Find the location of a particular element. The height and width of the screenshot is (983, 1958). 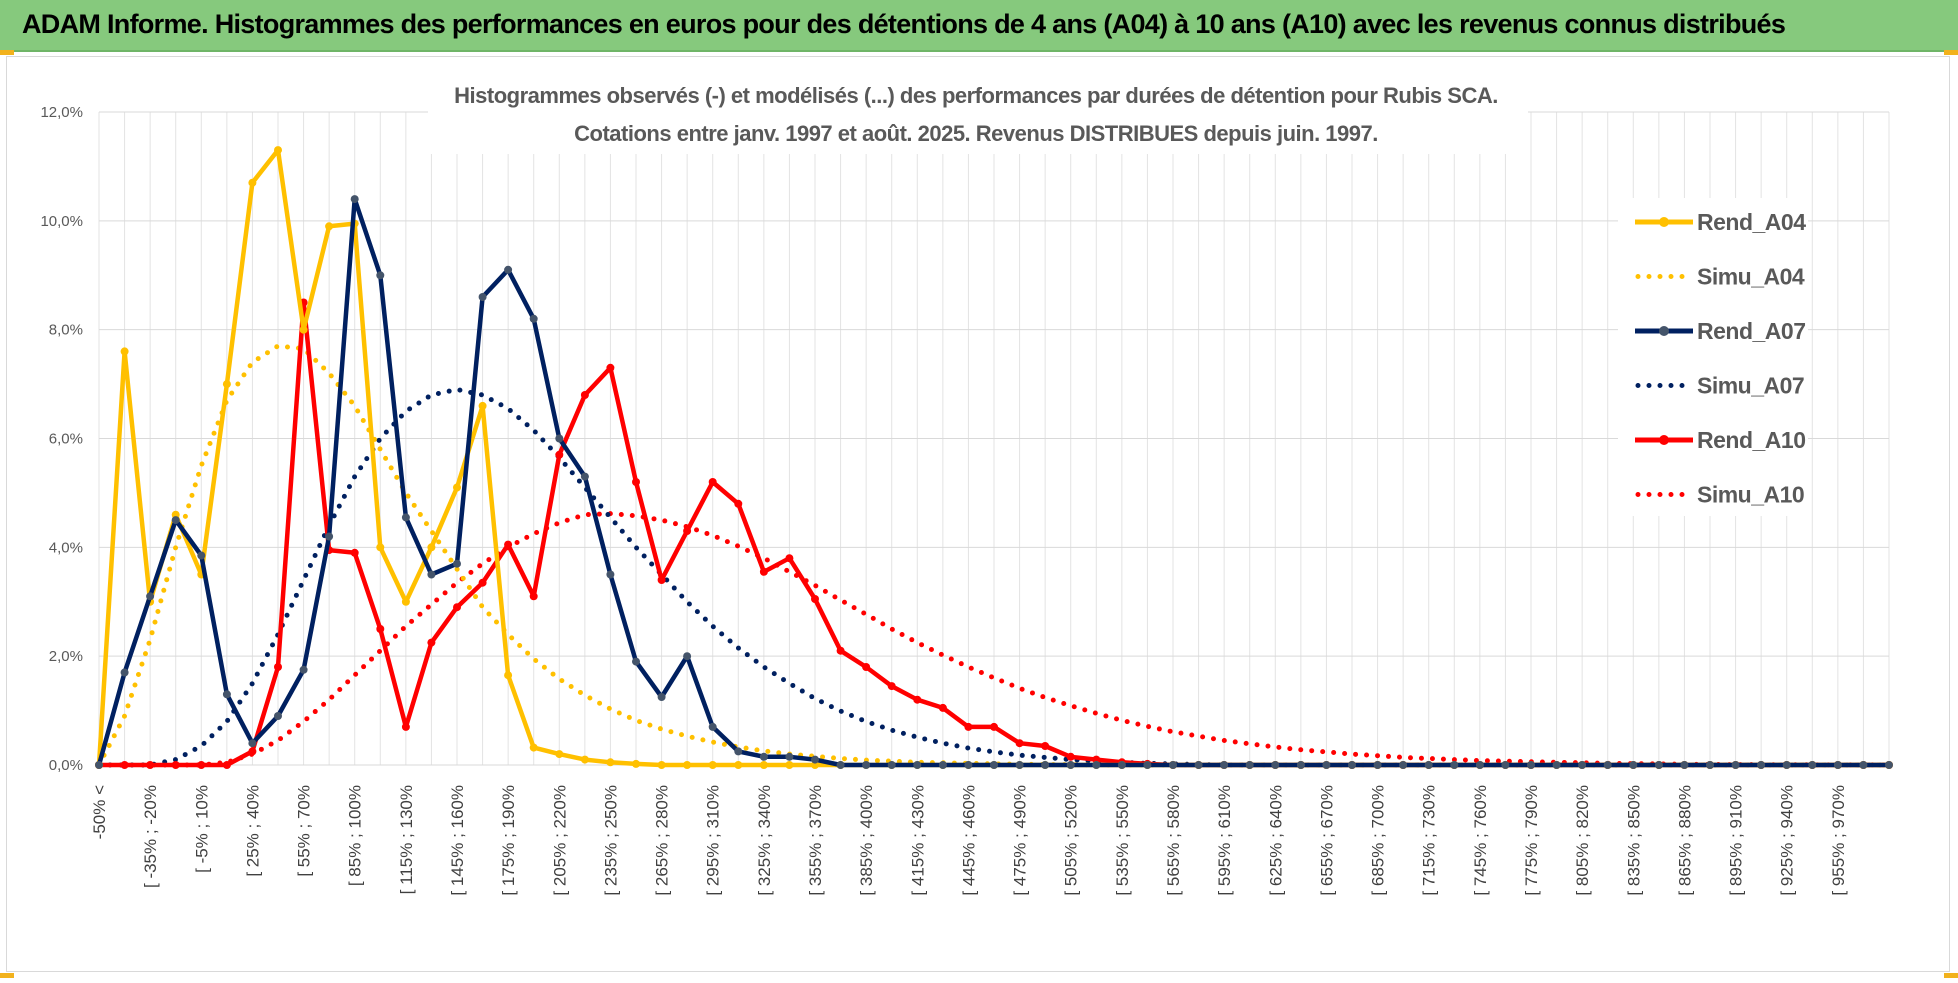

x-tick-label: [ 655% ; 670% is located at coordinates (1326, 840).